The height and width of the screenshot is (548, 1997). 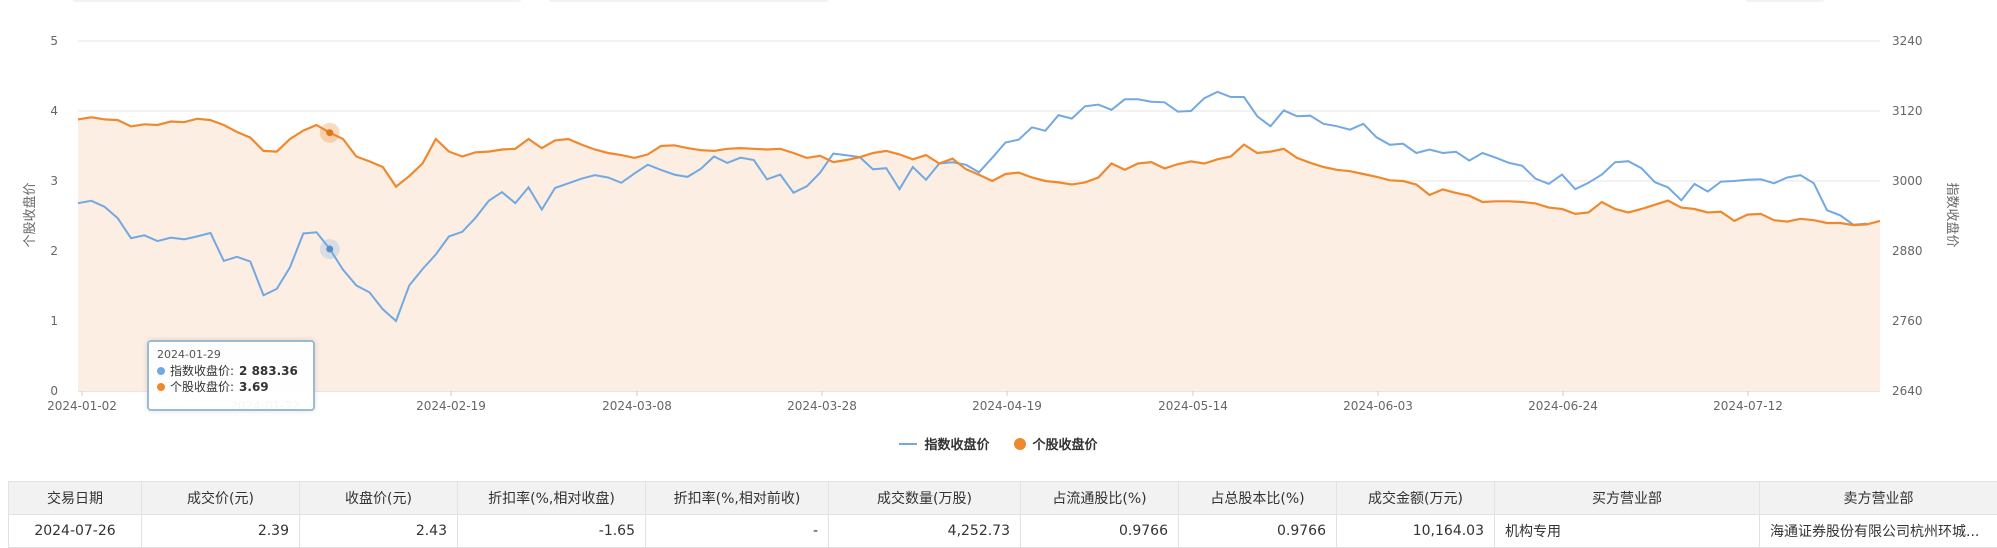 What do you see at coordinates (1100, 531) in the screenshot?
I see `cell-float-ratio: 0.9766` at bounding box center [1100, 531].